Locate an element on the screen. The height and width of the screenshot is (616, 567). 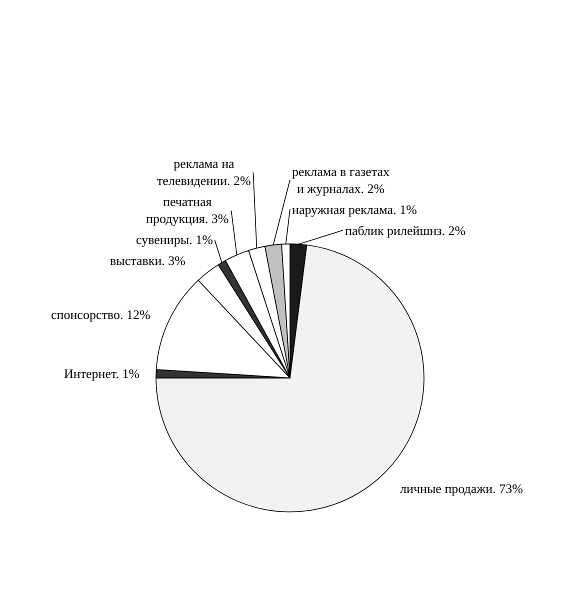
slice-label: печатная продукция. 3% is located at coordinates (187, 210).